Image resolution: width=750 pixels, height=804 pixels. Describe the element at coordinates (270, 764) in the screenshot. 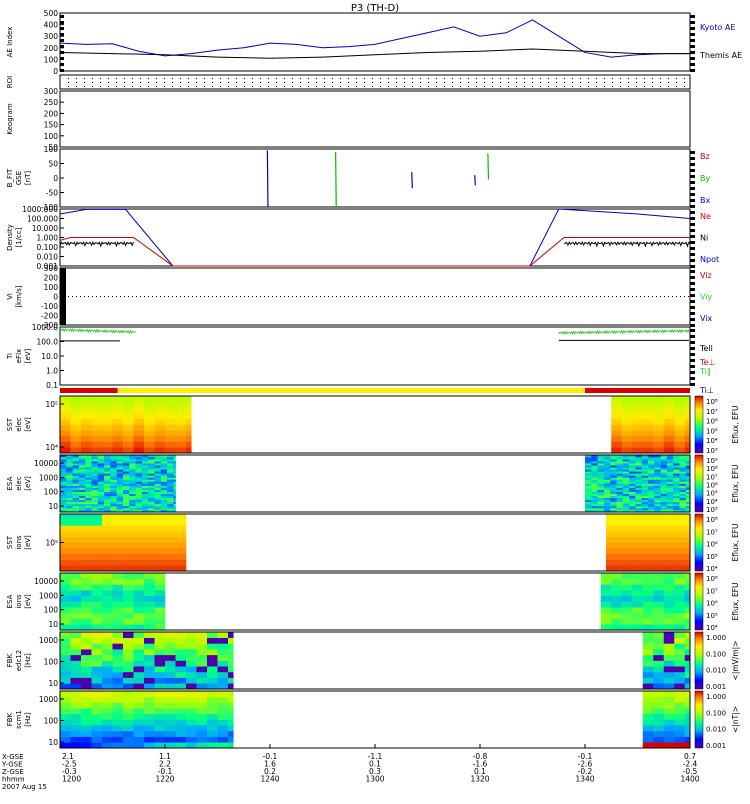

I see `ephemeris-value: 1.6` at that location.